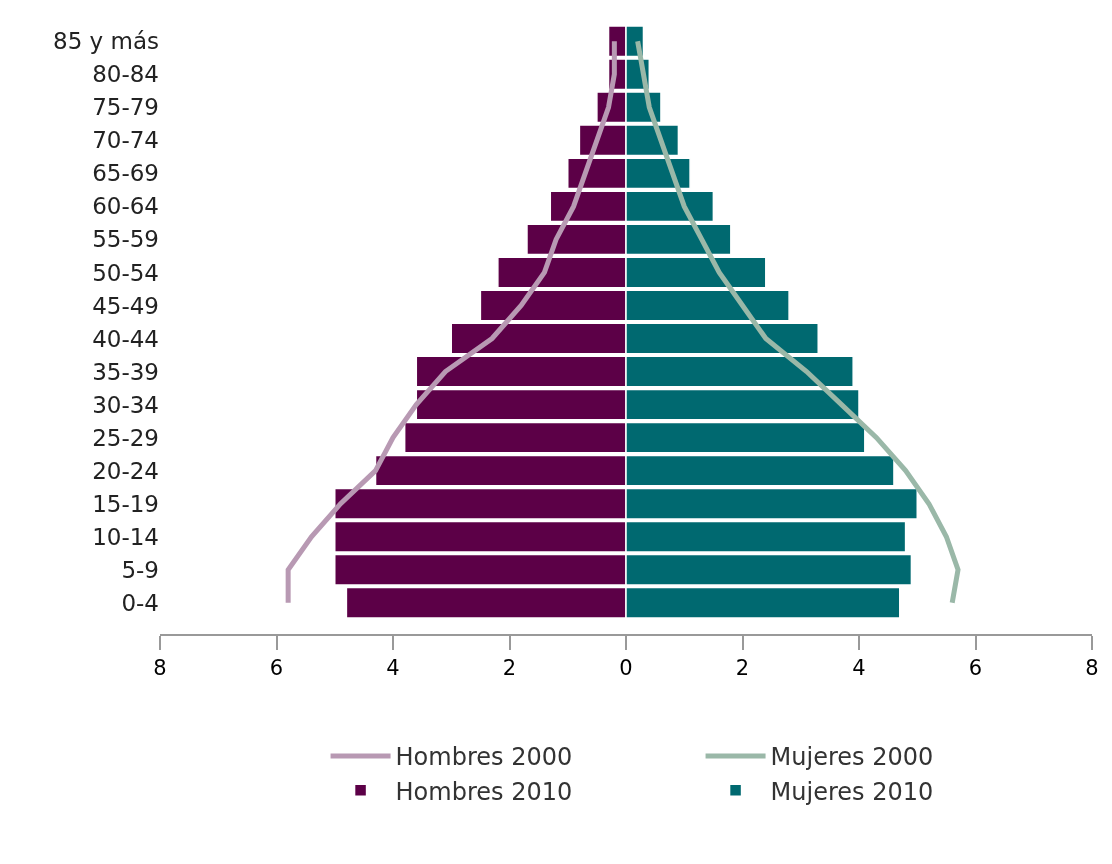 The height and width of the screenshot is (864, 1112). I want to click on y-tick-label: 15-19, so click(125, 503).